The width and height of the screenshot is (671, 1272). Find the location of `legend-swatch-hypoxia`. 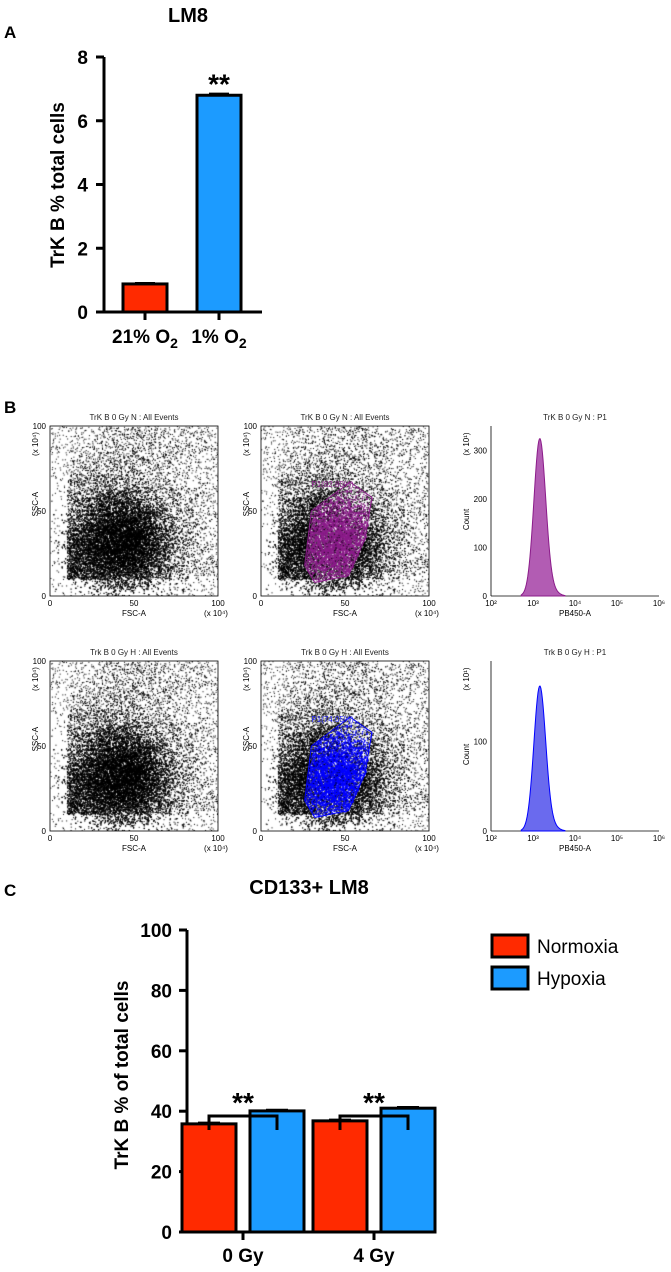

legend-swatch-hypoxia is located at coordinates (510, 978).